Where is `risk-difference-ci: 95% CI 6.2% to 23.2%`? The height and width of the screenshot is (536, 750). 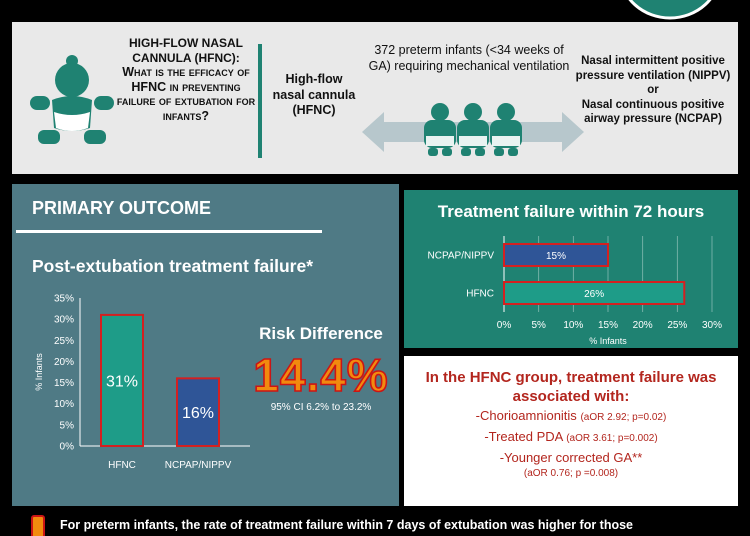
risk-difference-ci: 95% CI 6.2% to 23.2% is located at coordinates (321, 407).